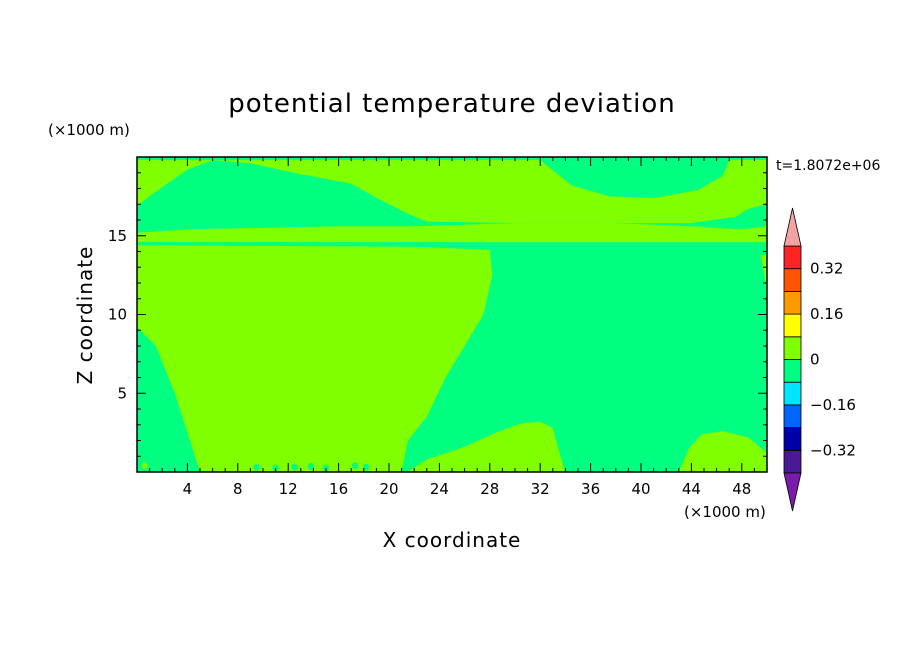 This screenshot has width=904, height=654. I want to click on colorbar: 0.32 0.16 0 −0.16 −0.32, so click(819, 359).